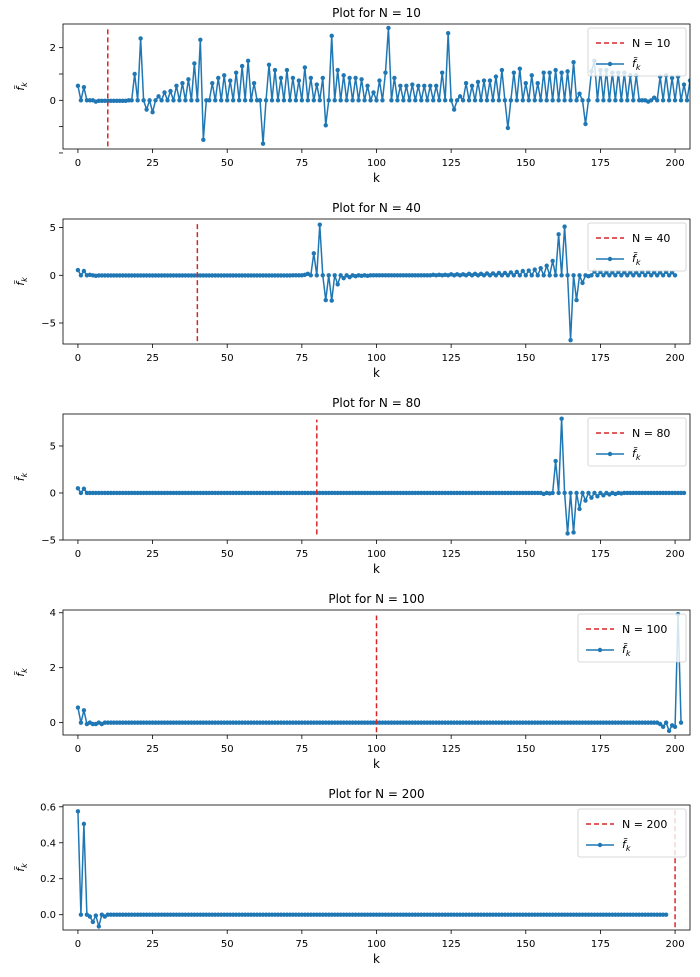 Image resolution: width=700 pixels, height=977 pixels. What do you see at coordinates (451, 358) in the screenshot?
I see `x-tick-label: 125` at bounding box center [451, 358].